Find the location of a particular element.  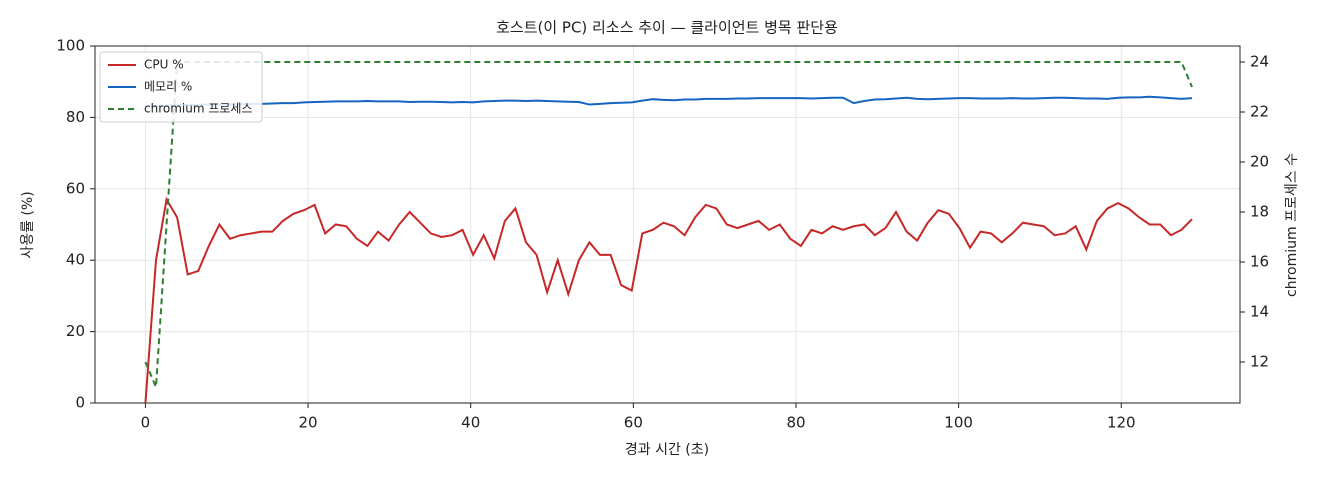

y-tick-label: 40 is located at coordinates (75, 260).